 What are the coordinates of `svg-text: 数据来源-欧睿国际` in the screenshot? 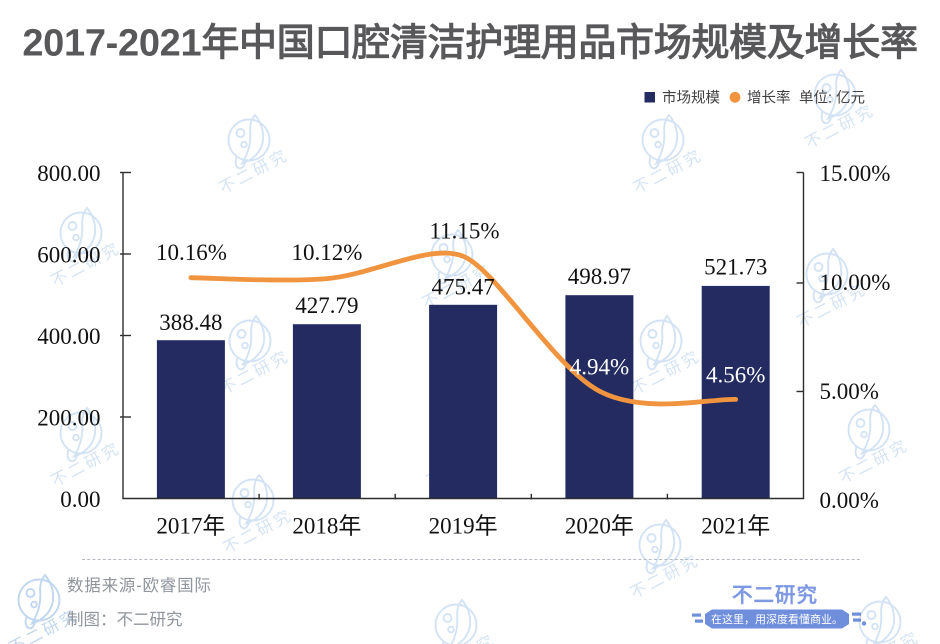 It's located at (139, 585).